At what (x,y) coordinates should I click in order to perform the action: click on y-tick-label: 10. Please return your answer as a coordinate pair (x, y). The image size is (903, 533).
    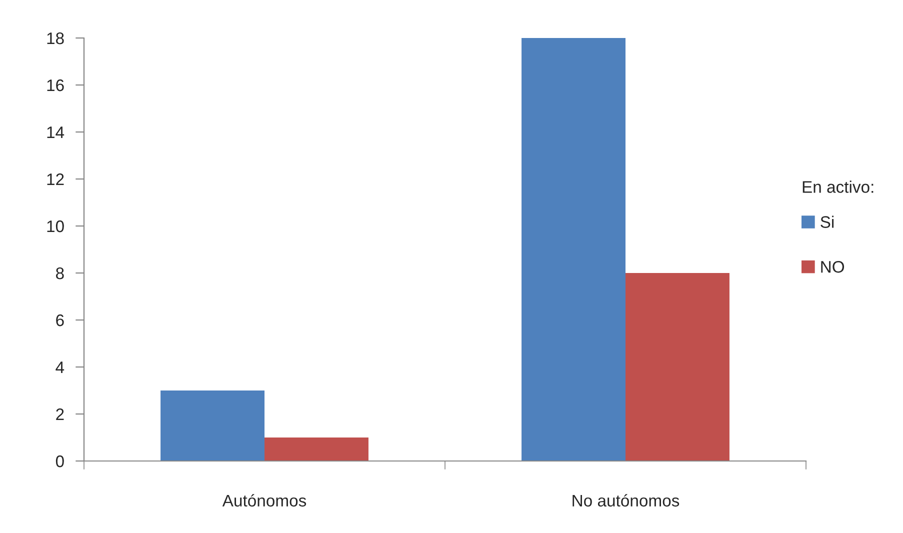
    Looking at the image, I should click on (55, 226).